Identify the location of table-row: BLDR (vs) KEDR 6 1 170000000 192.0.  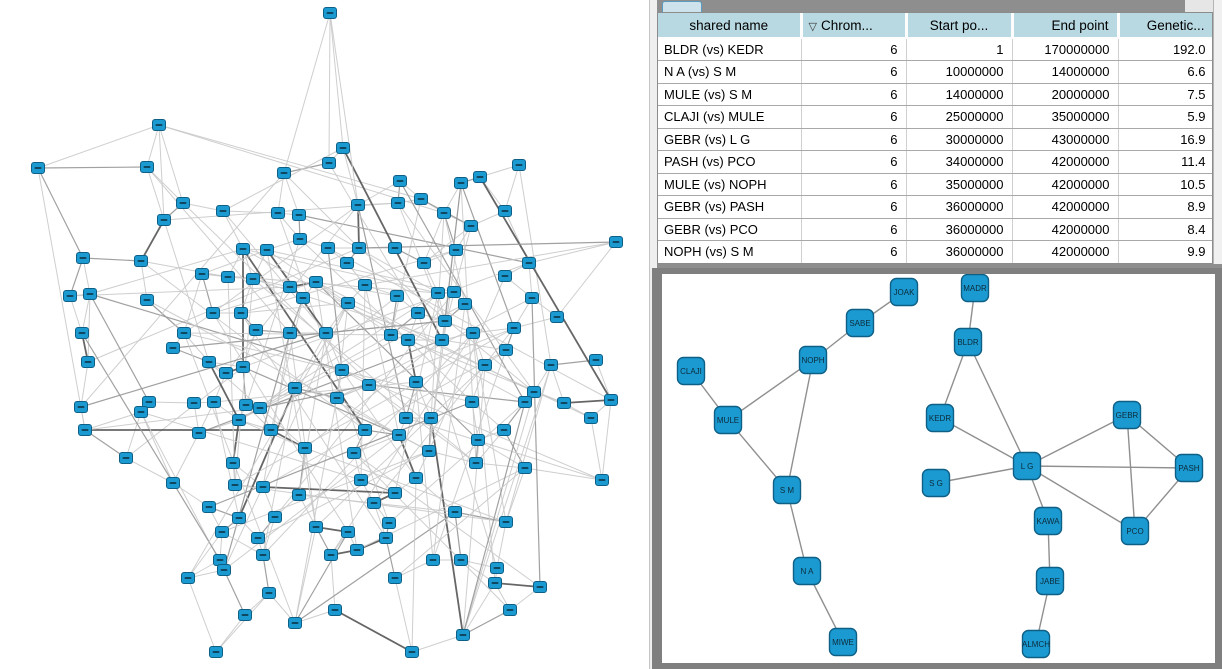
(935, 49).